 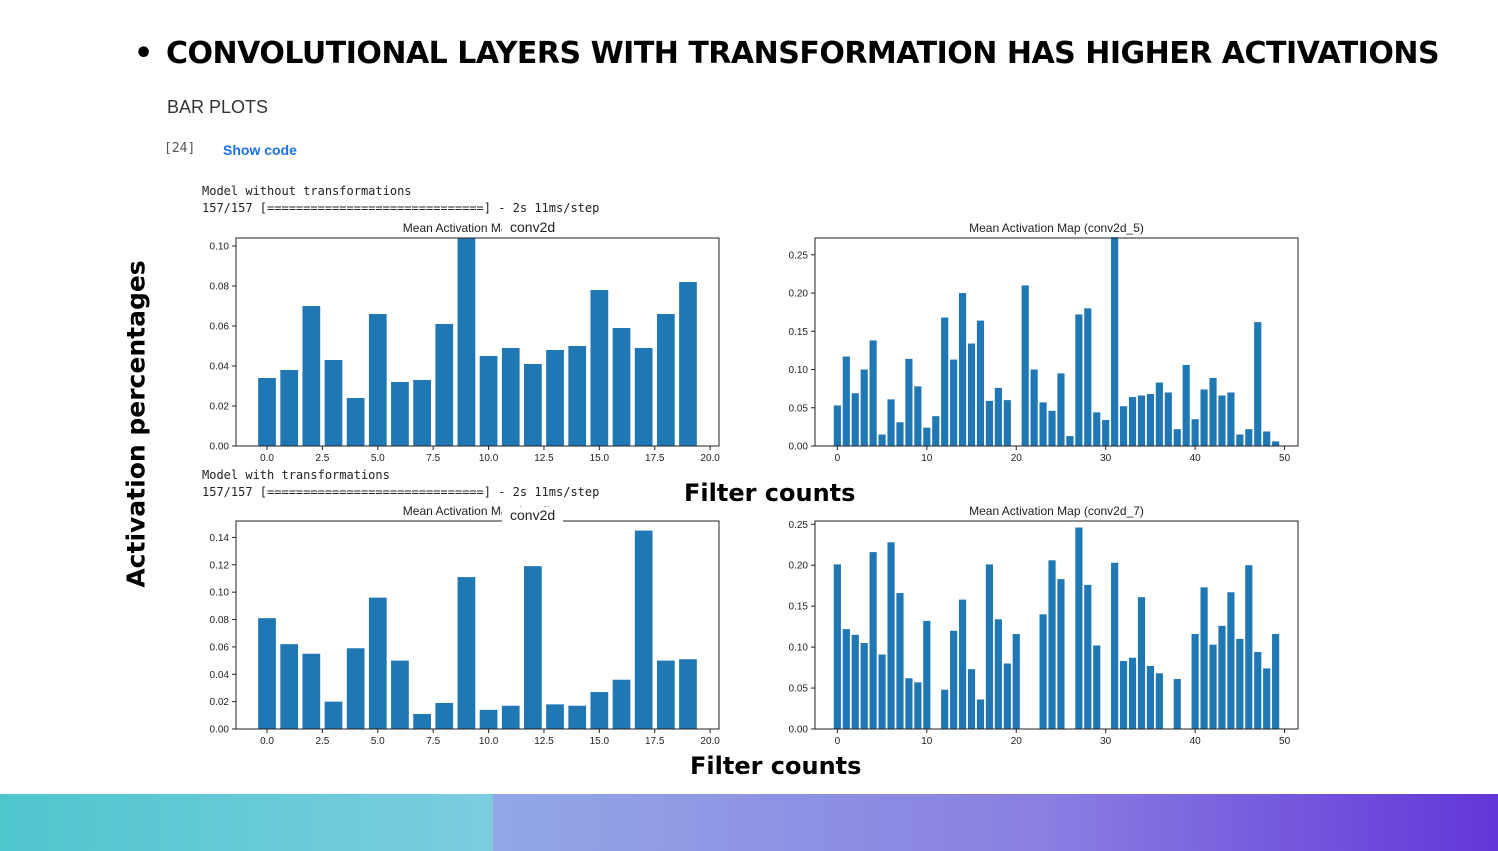 What do you see at coordinates (307, 191) in the screenshot?
I see `console-line-model-without: Model without transformations` at bounding box center [307, 191].